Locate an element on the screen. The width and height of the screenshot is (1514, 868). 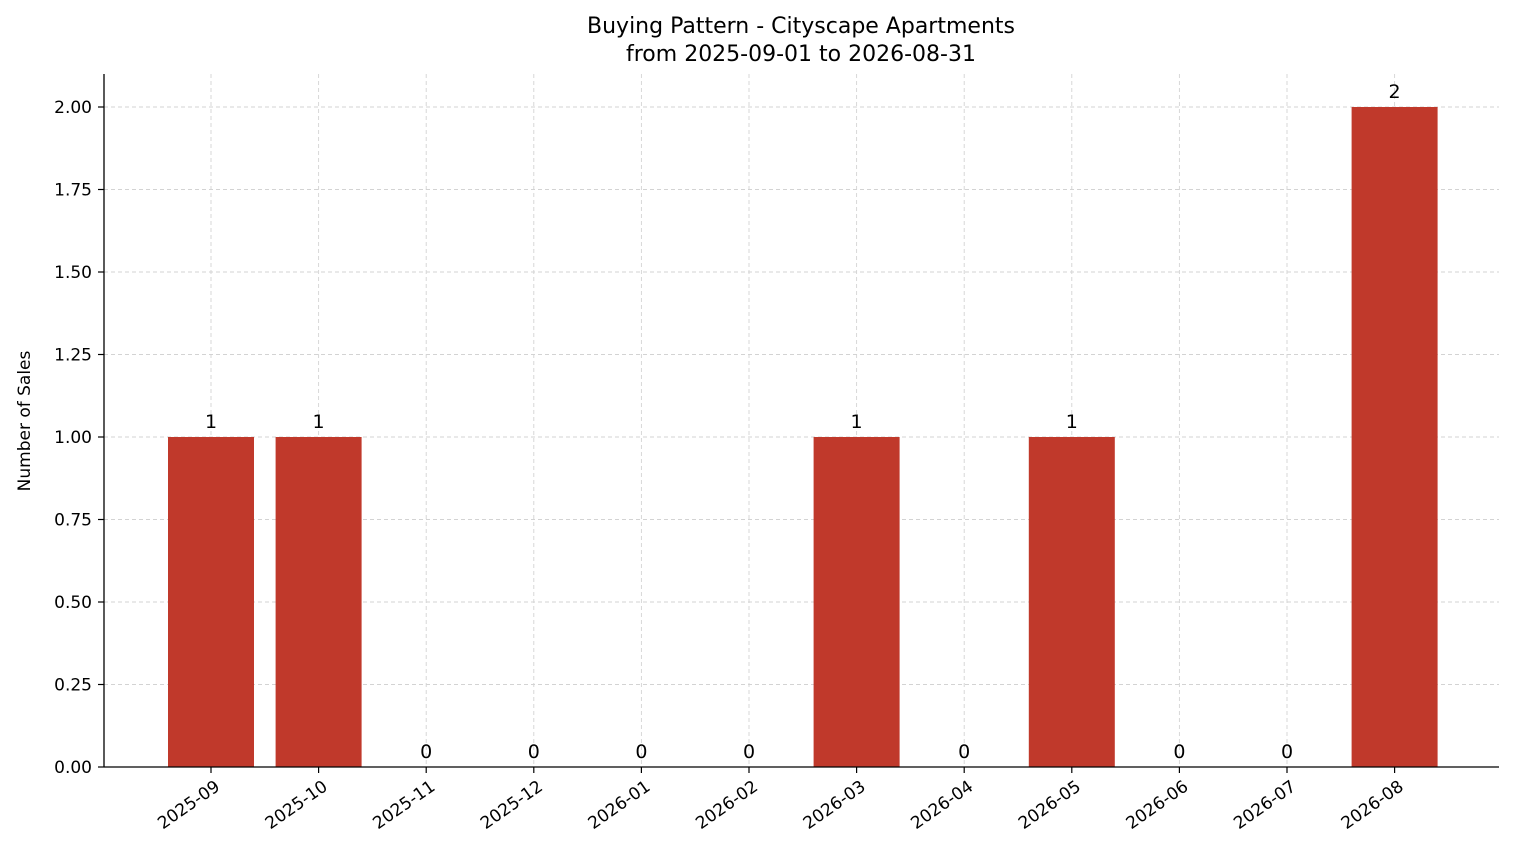
x-tick-label: 2026-04 is located at coordinates (942, 805).